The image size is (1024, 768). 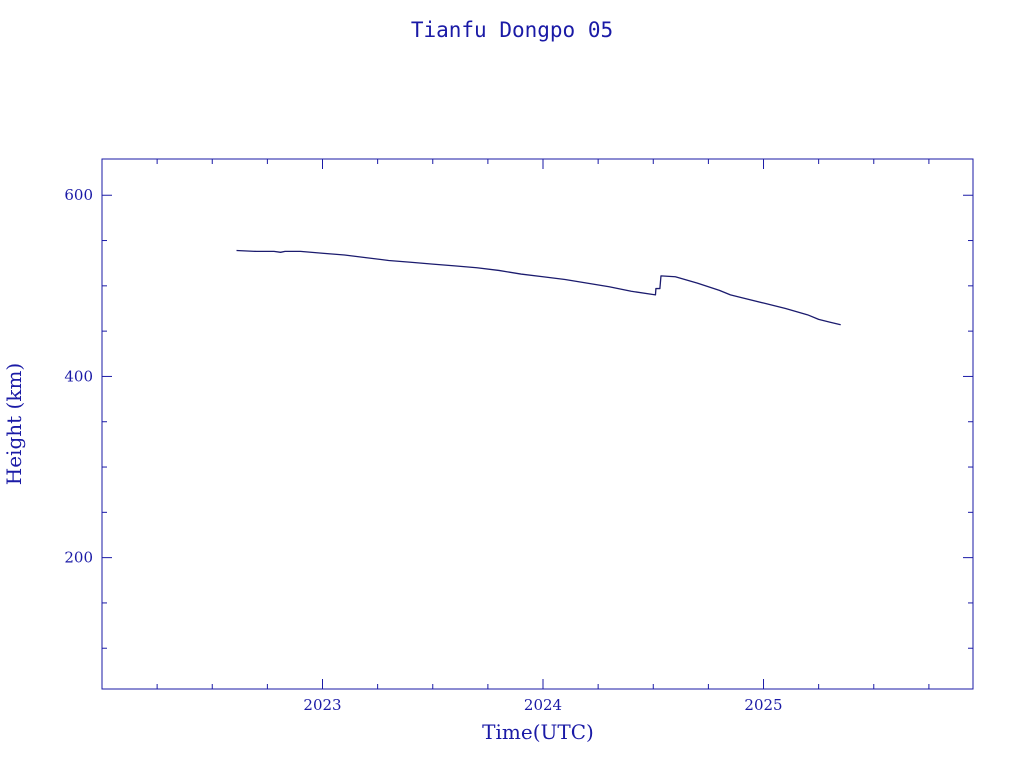 I want to click on y-tick-label: 400, so click(x=78, y=376).